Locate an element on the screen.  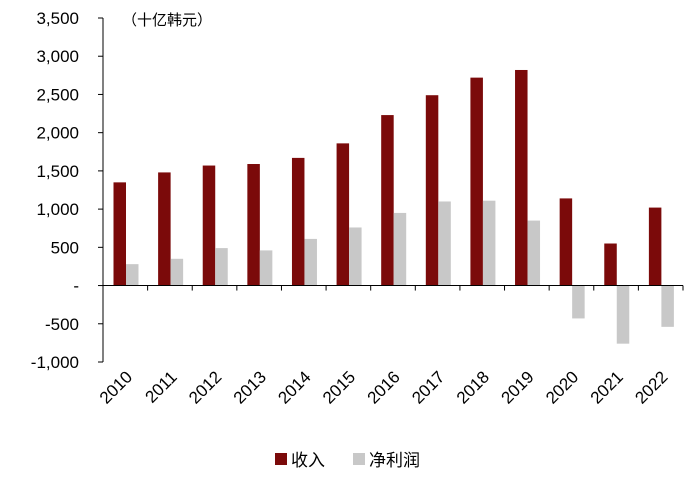
y-tick-label: 1,500 is located at coordinates (57, 171).